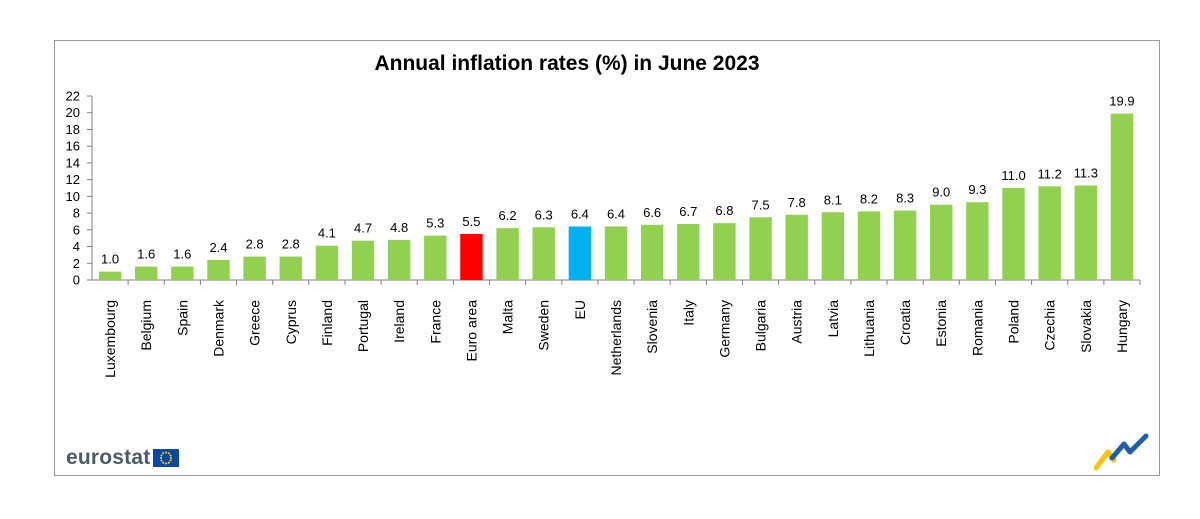  What do you see at coordinates (833, 319) in the screenshot?
I see `category-label: Latvia` at bounding box center [833, 319].